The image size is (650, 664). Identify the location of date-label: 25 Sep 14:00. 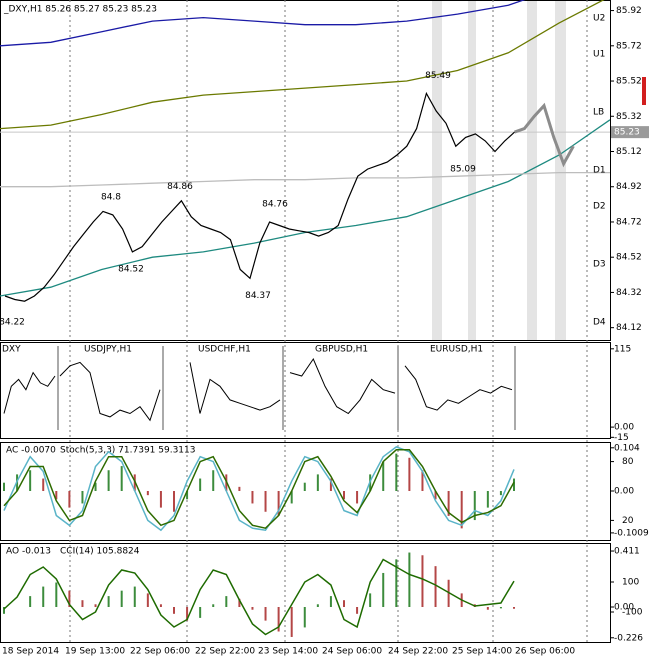
(482, 652).